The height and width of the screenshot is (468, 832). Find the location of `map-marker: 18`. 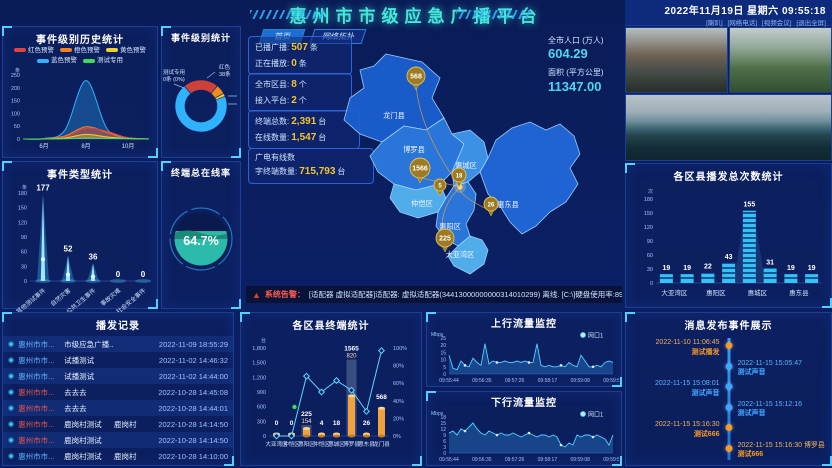

map-marker: 18 is located at coordinates (459, 177).